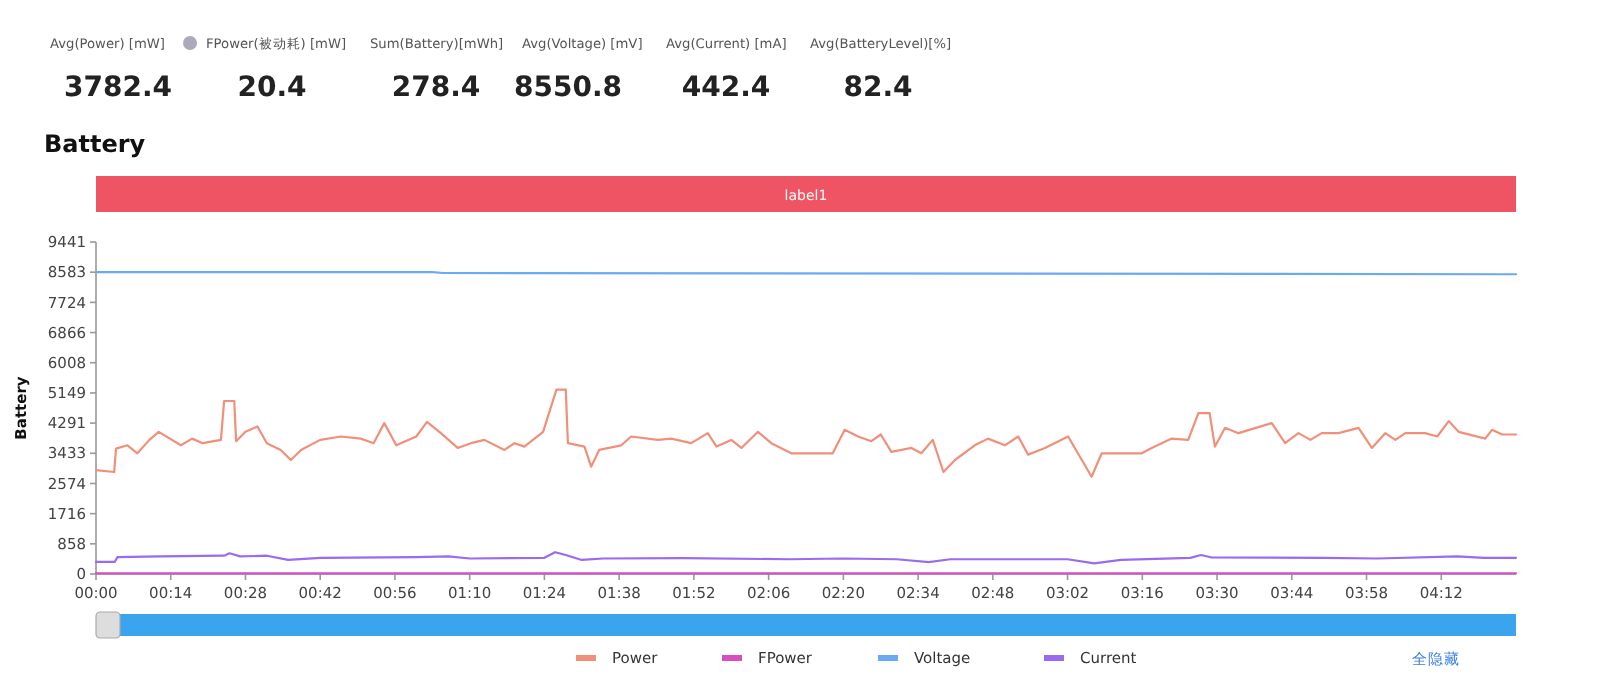 The width and height of the screenshot is (1600, 678). What do you see at coordinates (118, 88) in the screenshot?
I see `data-label: 3782.4` at bounding box center [118, 88].